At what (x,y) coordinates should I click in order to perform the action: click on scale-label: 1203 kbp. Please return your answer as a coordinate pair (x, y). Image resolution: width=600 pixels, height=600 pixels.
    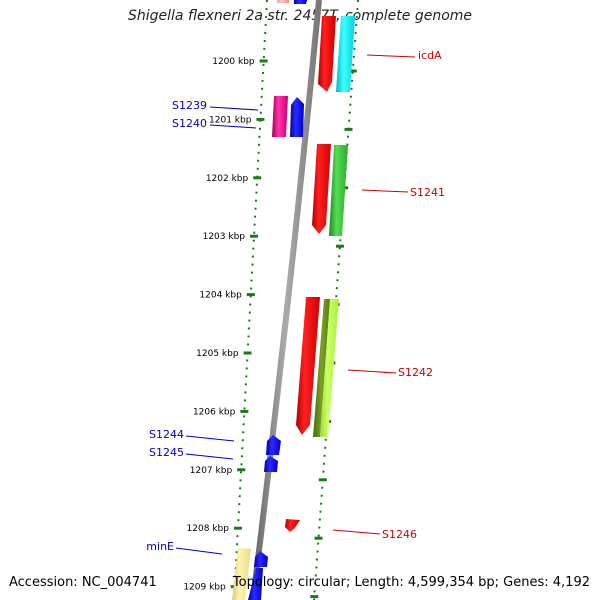
    Looking at the image, I should click on (224, 237).